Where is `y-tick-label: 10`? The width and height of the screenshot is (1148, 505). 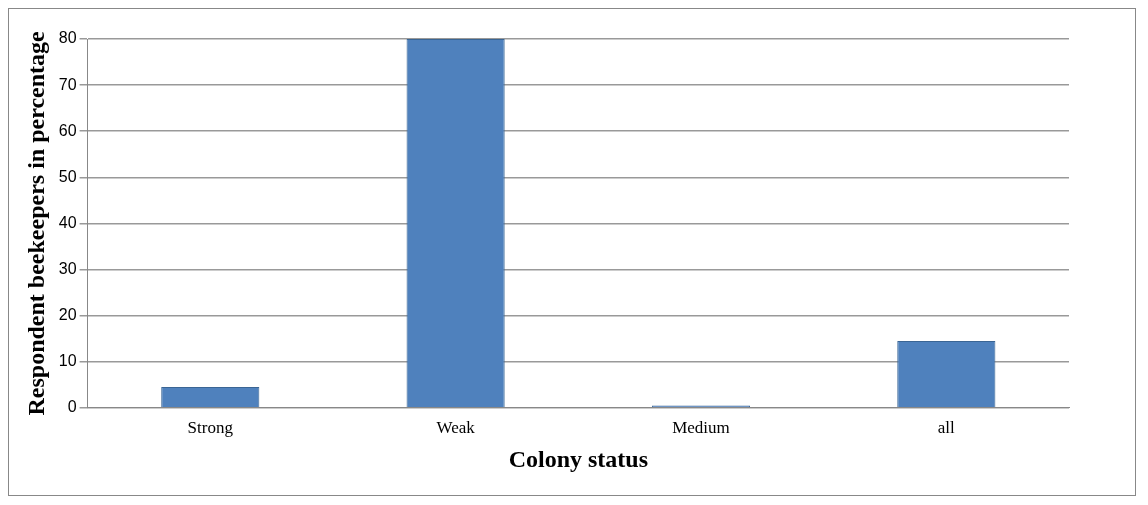 y-tick-label: 10 is located at coordinates (67, 361).